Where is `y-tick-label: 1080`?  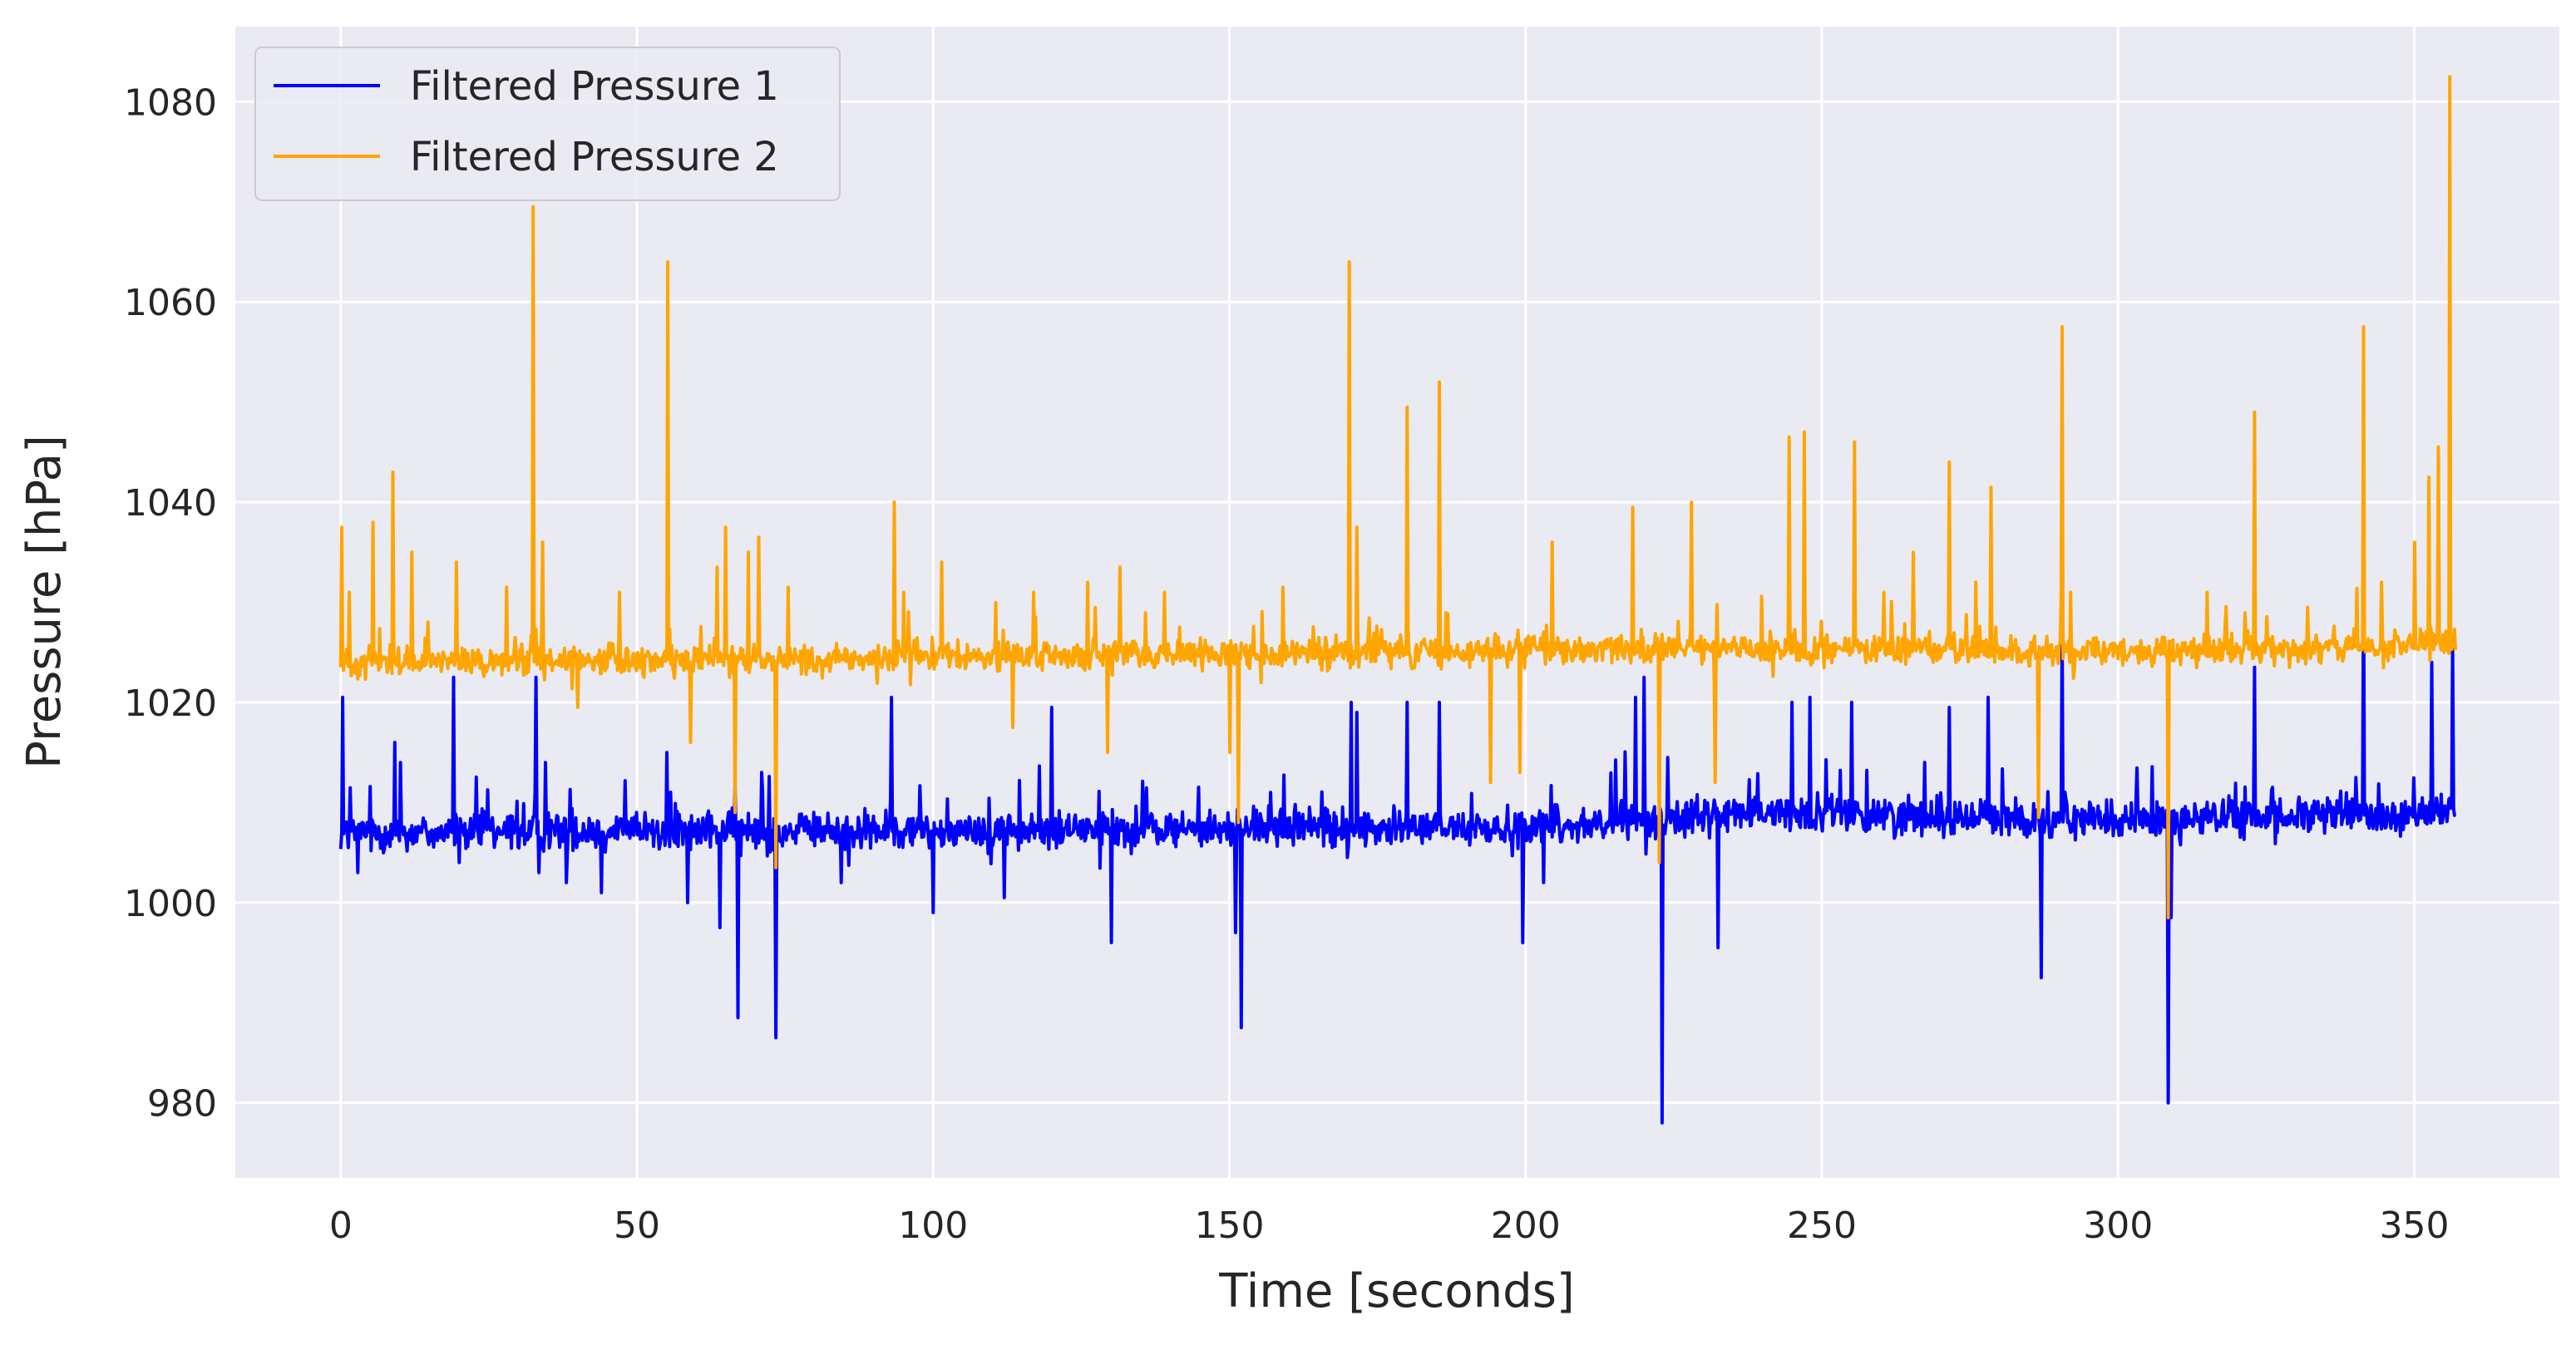
y-tick-label: 1080 is located at coordinates (170, 102).